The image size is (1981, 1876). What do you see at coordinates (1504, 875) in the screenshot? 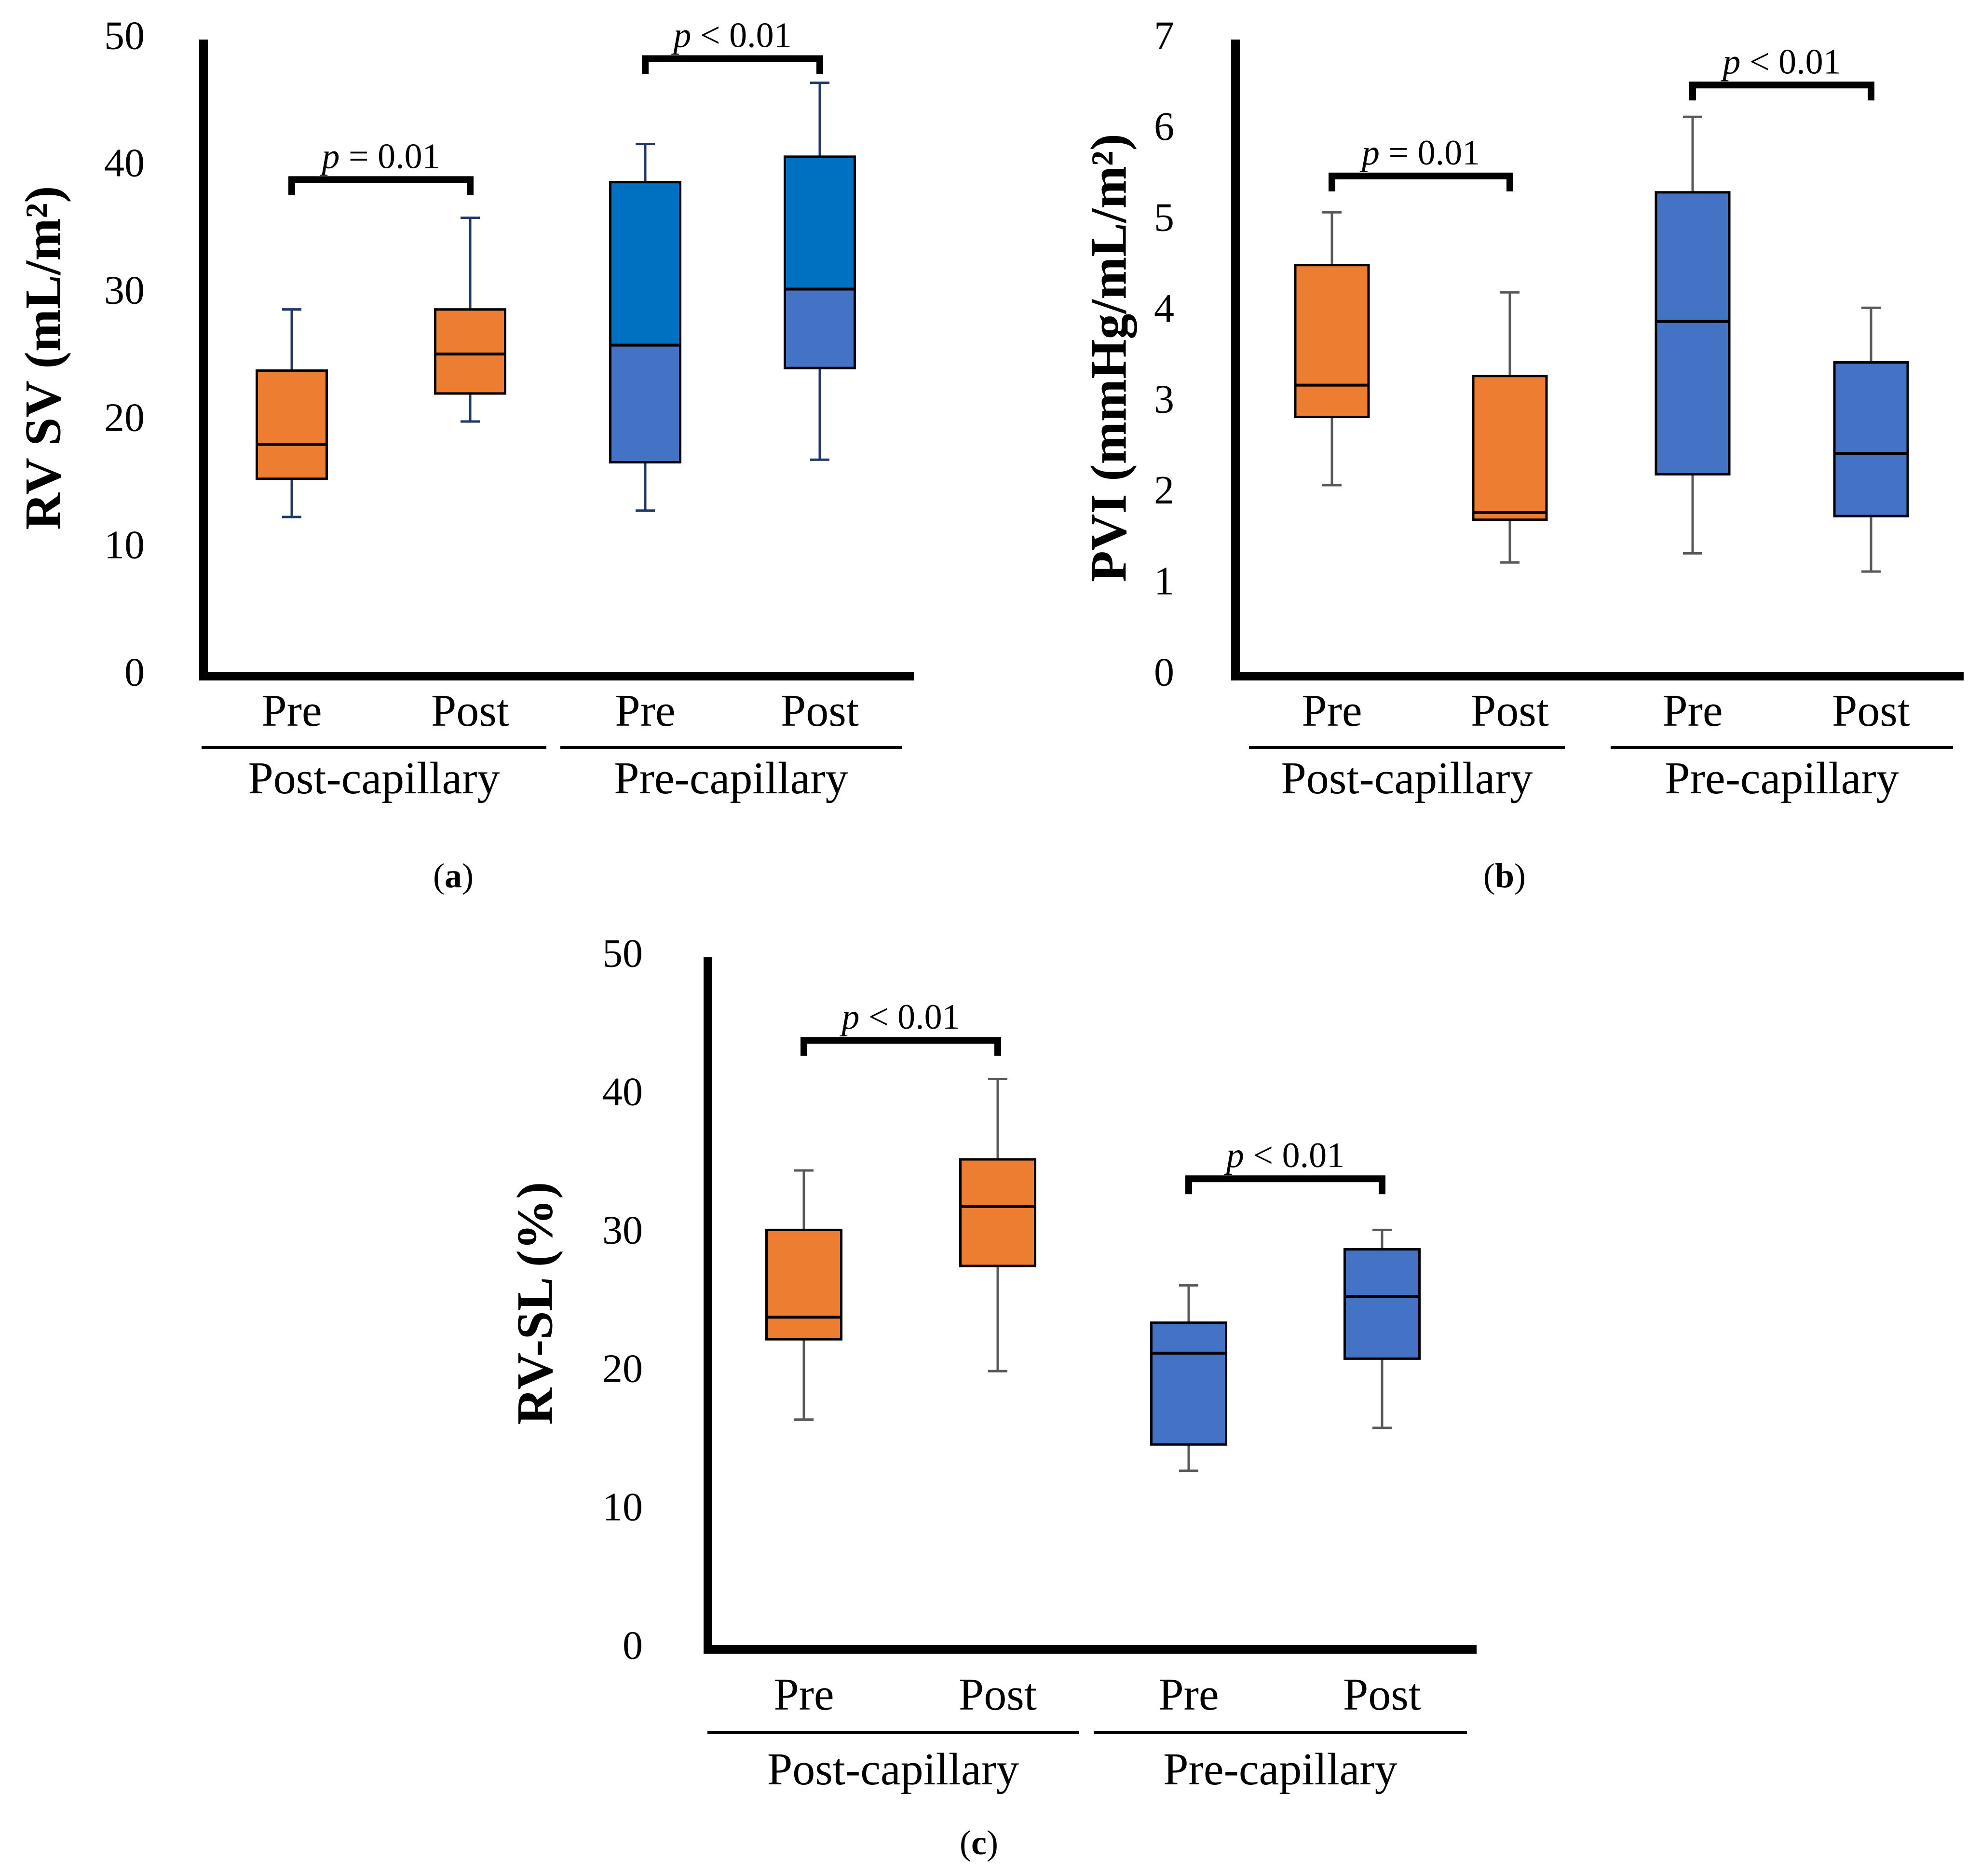
I see `panel-label: (b)` at bounding box center [1504, 875].